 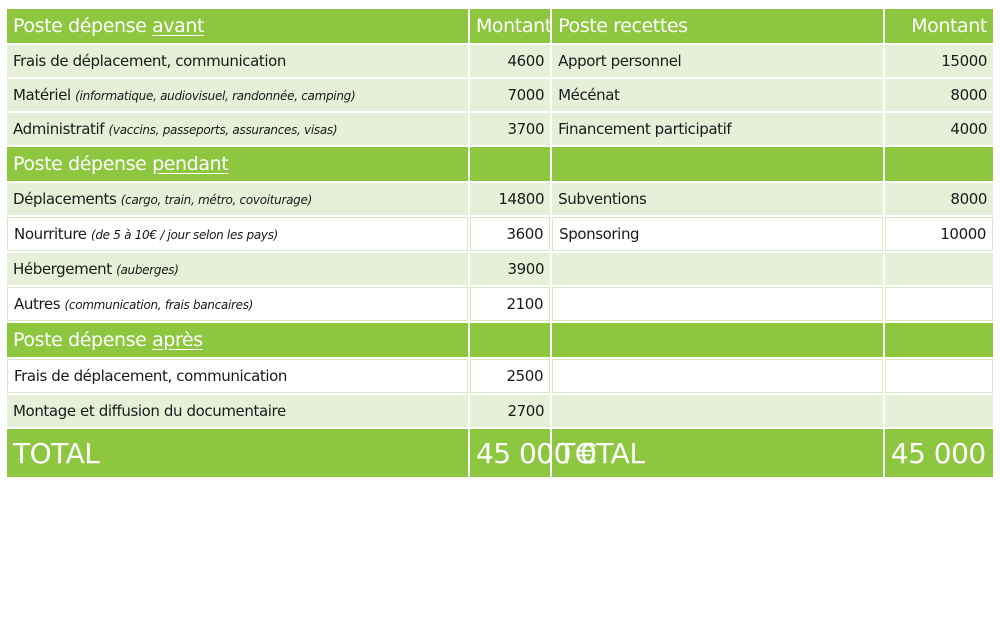 I want to click on expense-amount: 3900, so click(x=510, y=269).